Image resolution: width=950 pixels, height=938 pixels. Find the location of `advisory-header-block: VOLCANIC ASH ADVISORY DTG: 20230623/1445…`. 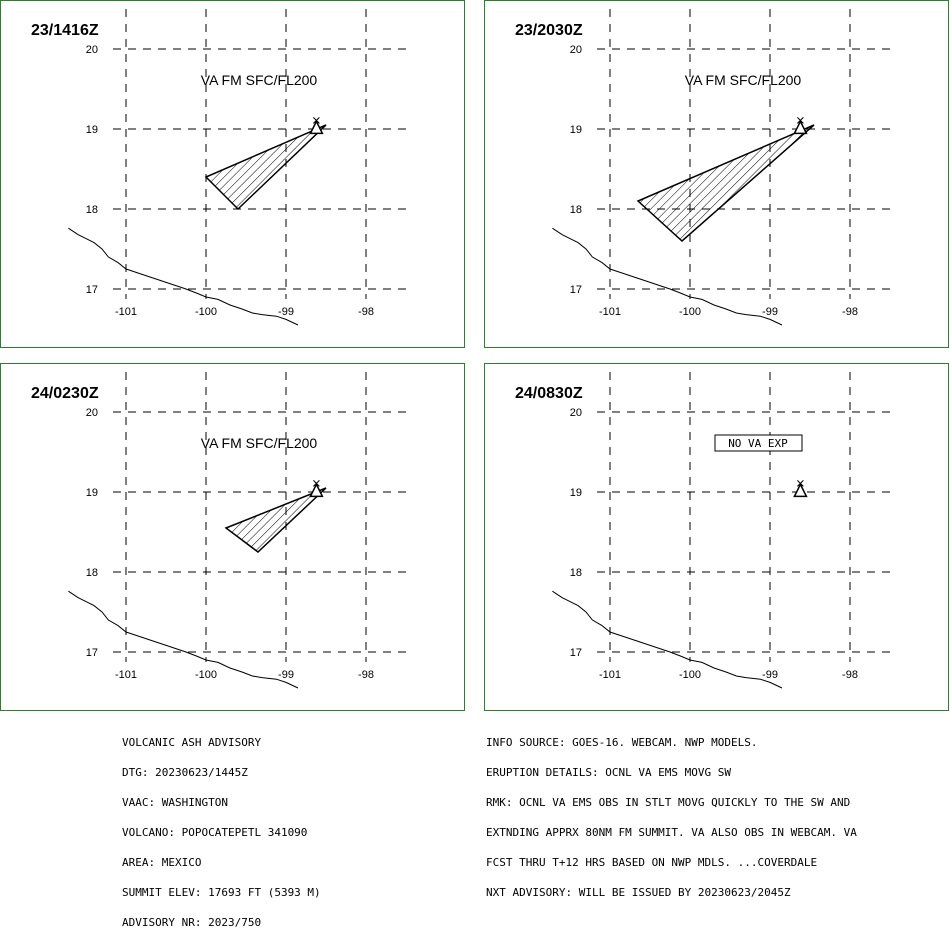

advisory-header-block: VOLCANIC ASH ADVISORY DTG: 20230623/1445… is located at coordinates (221, 828).